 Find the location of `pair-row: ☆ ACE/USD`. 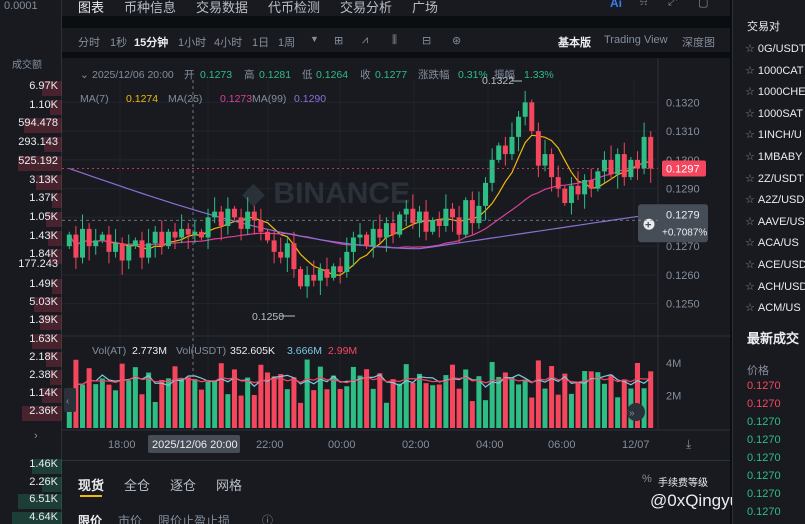

pair-row: ☆ ACE/USD is located at coordinates (775, 264).